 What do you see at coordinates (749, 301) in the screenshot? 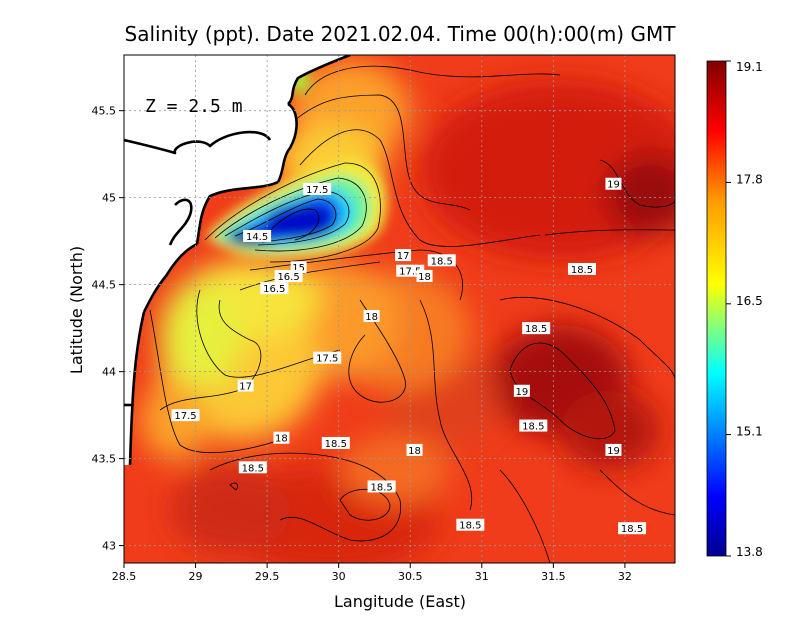
I see `colorbar-tick-label: 16.5` at bounding box center [749, 301].